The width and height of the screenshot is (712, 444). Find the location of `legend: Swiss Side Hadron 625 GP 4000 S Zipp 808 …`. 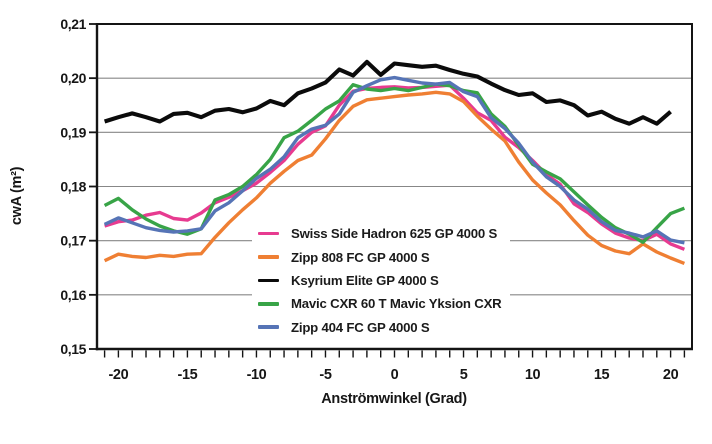

legend: Swiss Side Hadron 625 GP 4000 S Zipp 808 … is located at coordinates (381, 280).